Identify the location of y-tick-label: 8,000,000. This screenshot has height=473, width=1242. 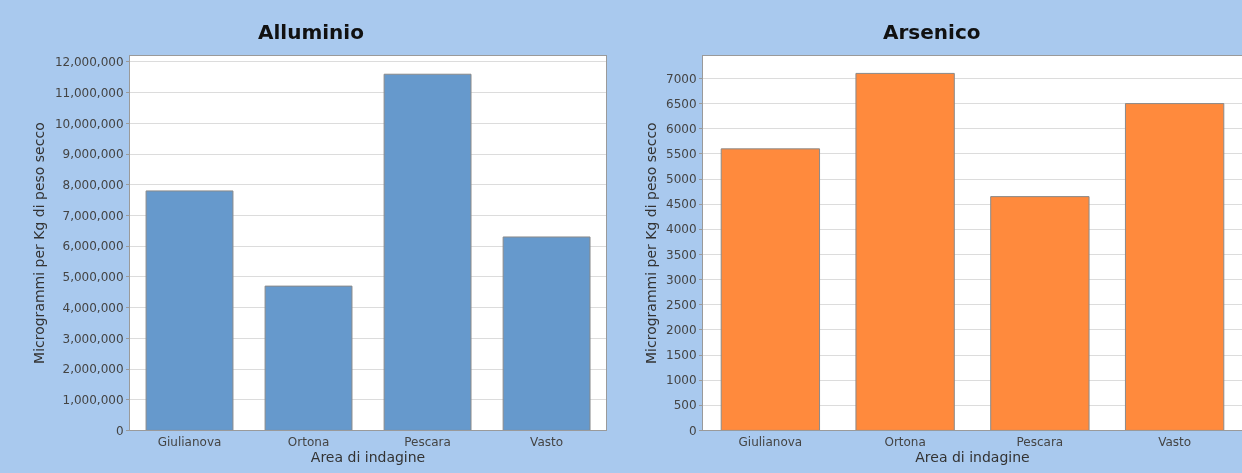
(93, 184).